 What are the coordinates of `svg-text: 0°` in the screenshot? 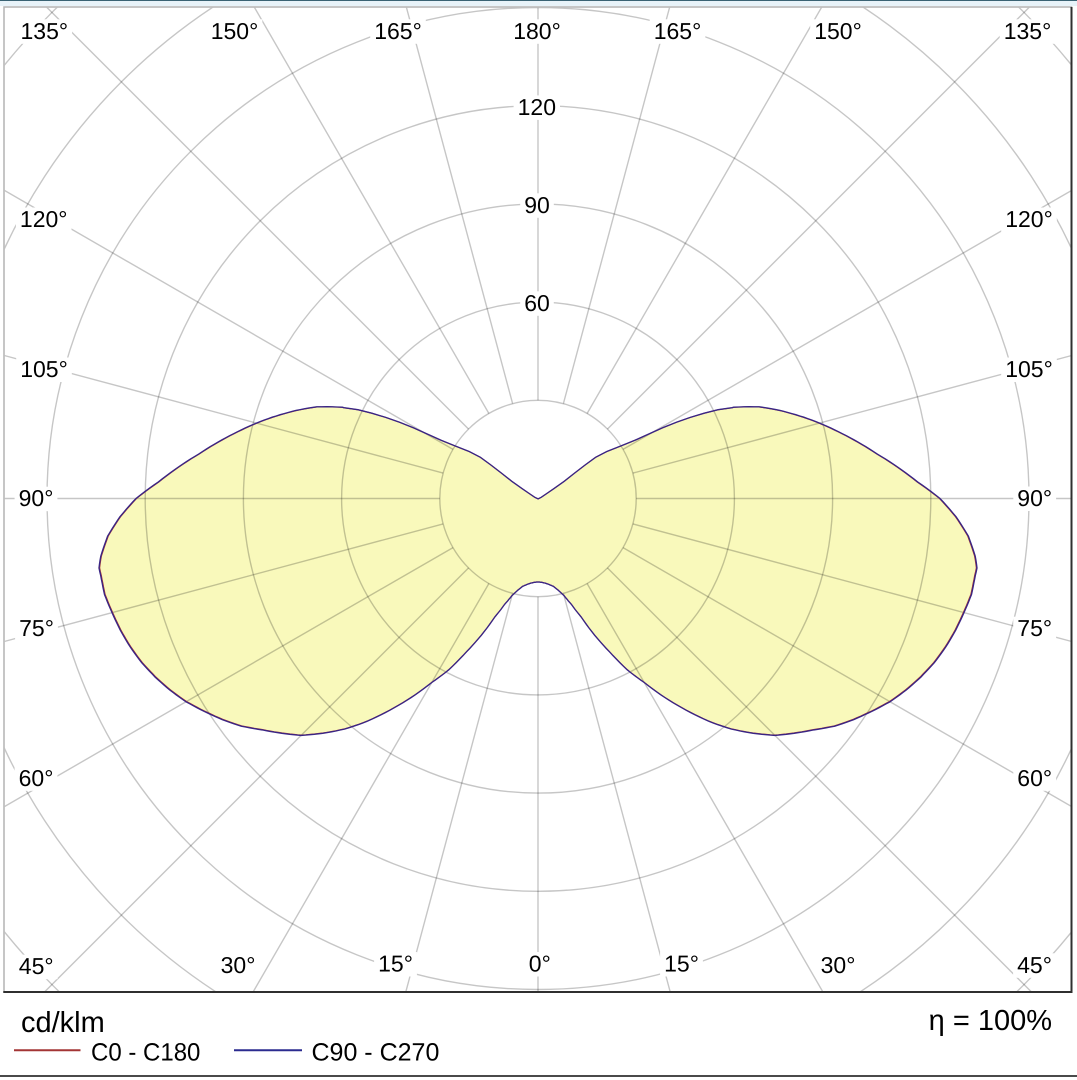 It's located at (540, 964).